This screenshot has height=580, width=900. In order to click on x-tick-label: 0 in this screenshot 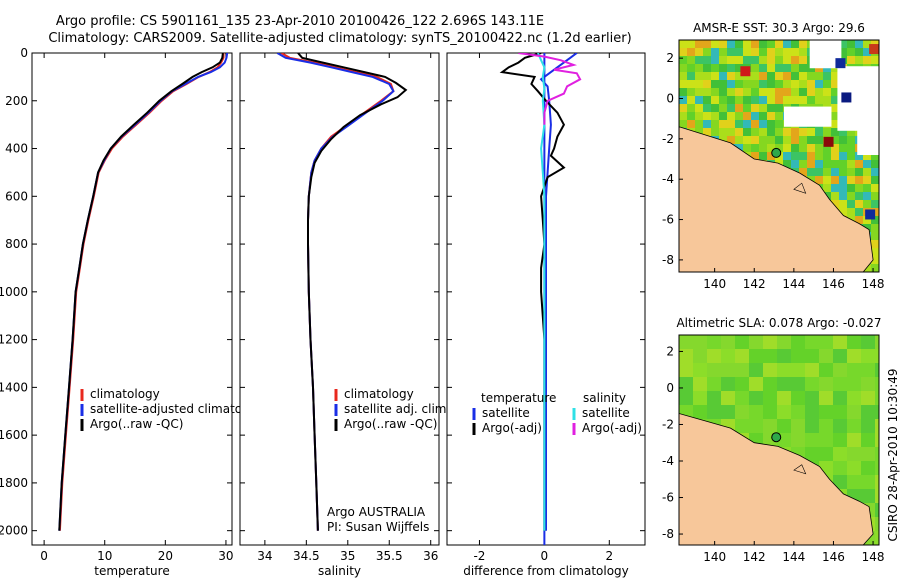, I will do `click(44, 556)`.